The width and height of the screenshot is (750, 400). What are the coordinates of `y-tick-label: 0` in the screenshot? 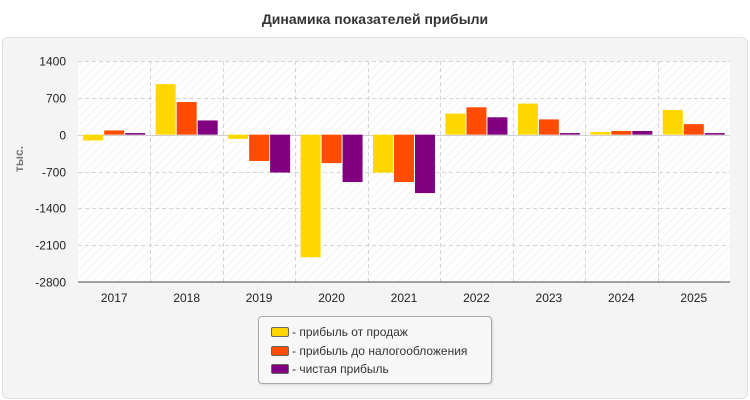 It's located at (62, 136).